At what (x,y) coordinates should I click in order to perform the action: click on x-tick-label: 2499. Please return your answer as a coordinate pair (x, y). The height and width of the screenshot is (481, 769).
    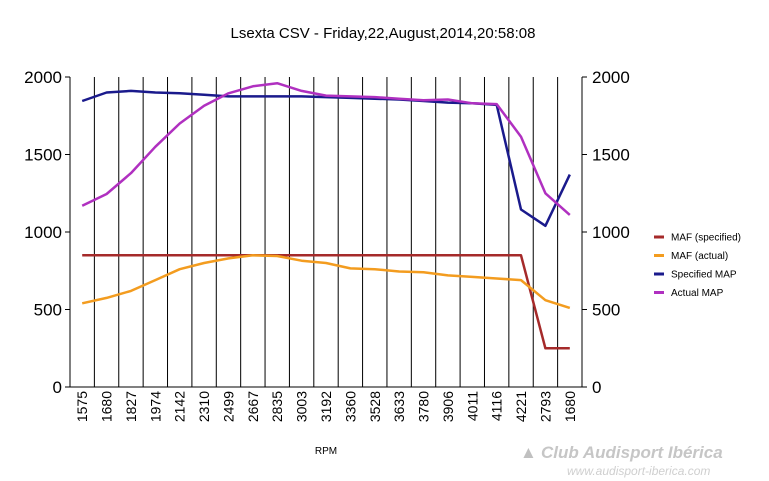
    Looking at the image, I should click on (228, 406).